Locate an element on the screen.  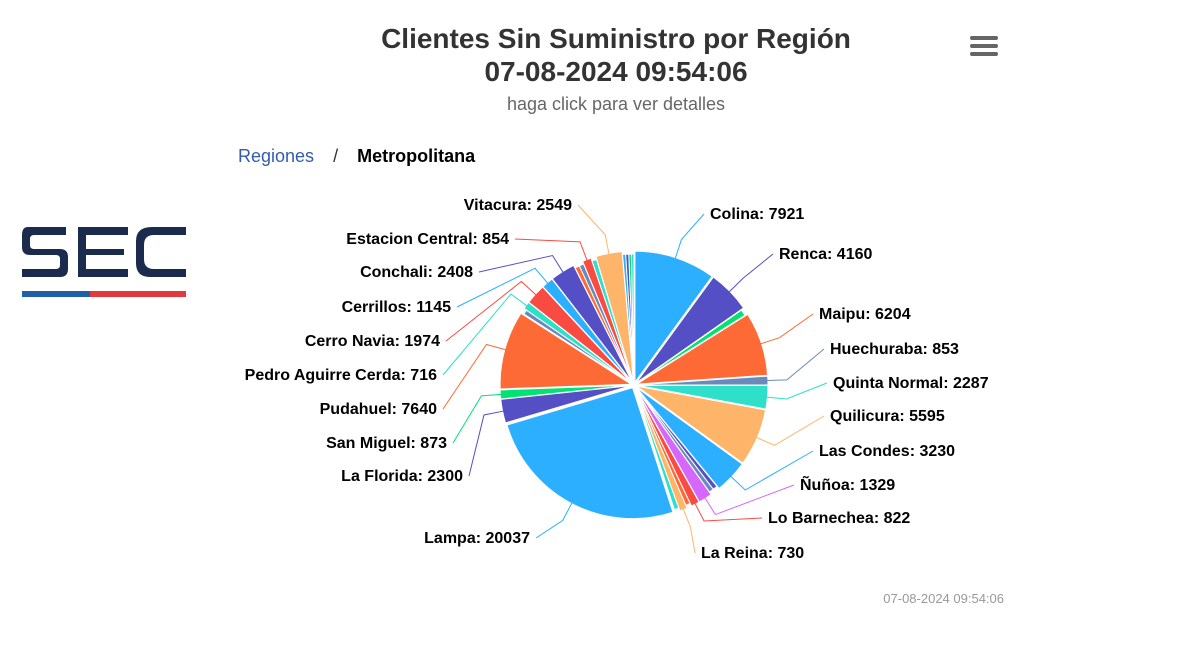
connector-la-florida is located at coordinates (486, 443).